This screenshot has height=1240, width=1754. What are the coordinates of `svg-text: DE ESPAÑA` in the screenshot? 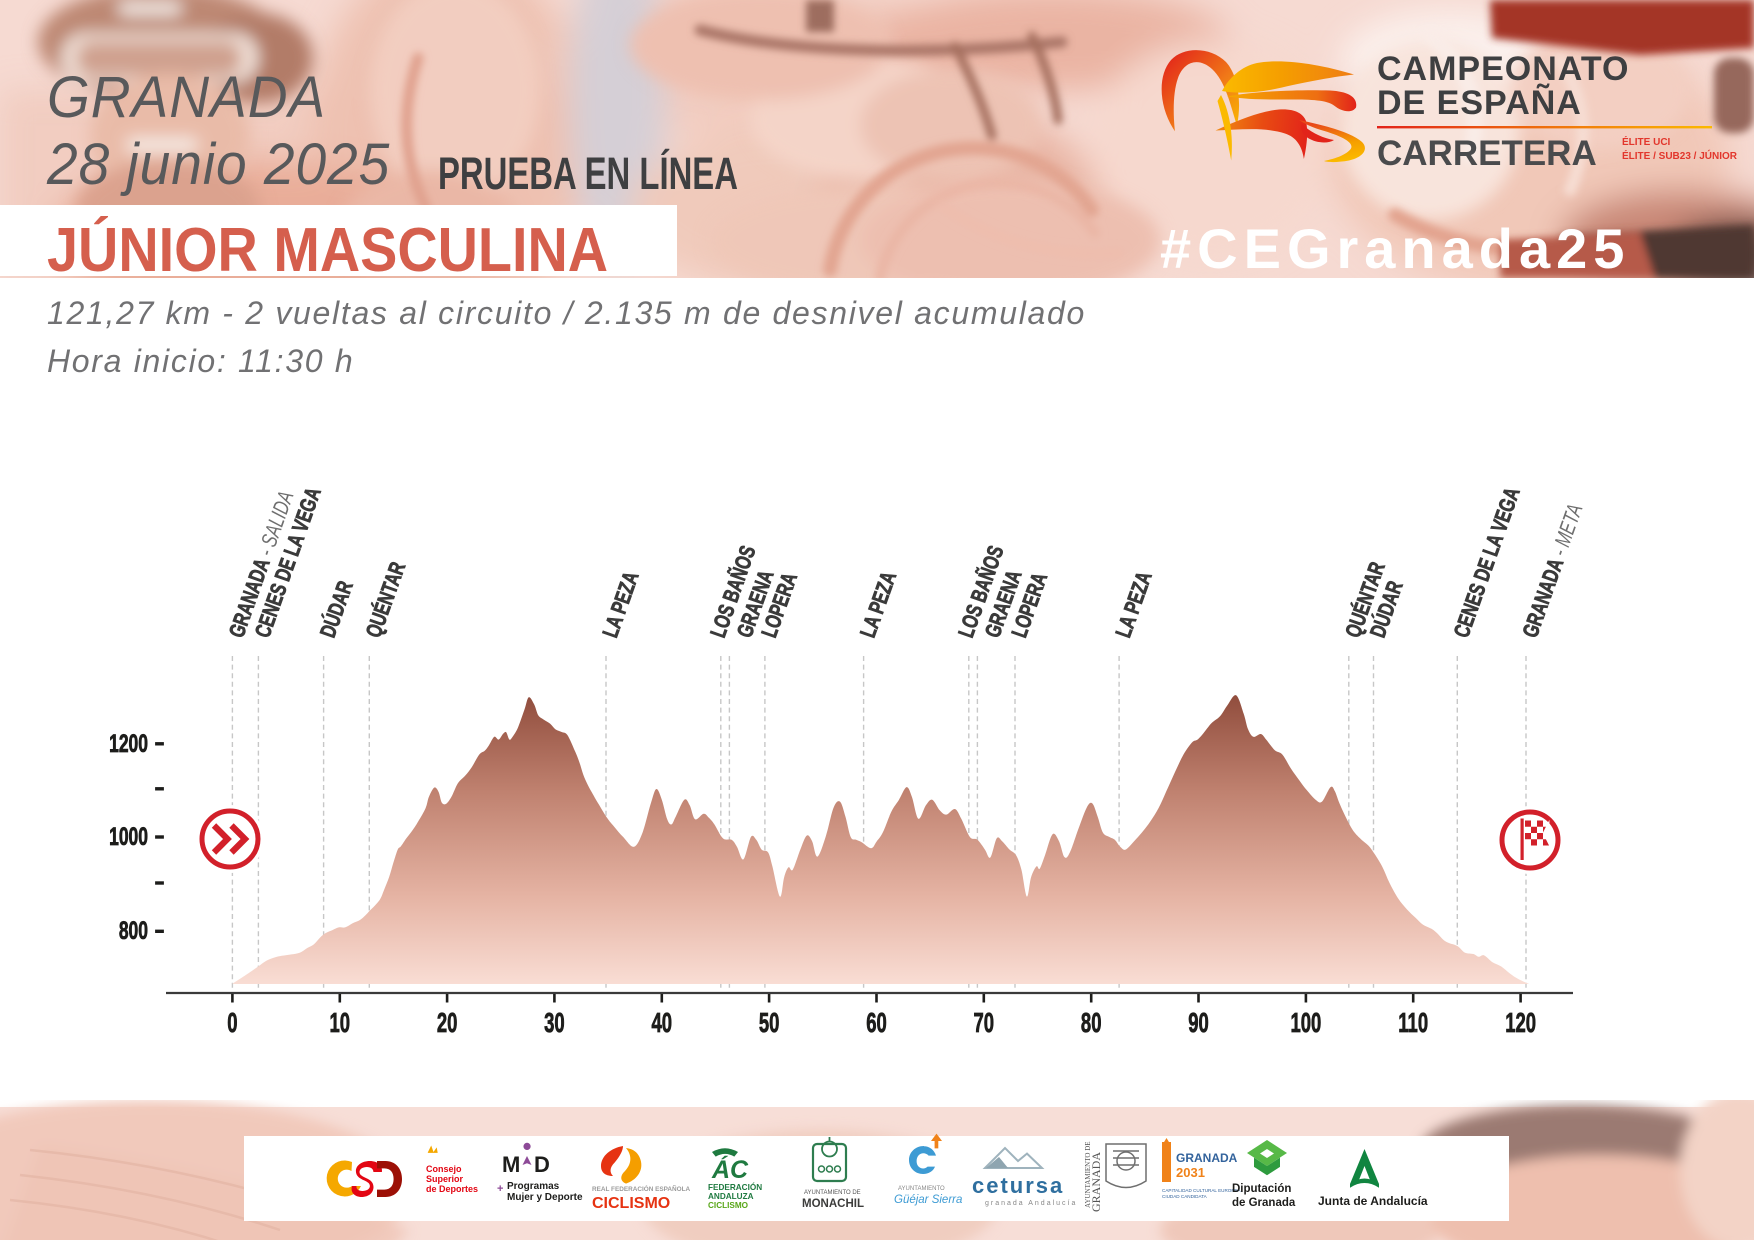 It's located at (1479, 103).